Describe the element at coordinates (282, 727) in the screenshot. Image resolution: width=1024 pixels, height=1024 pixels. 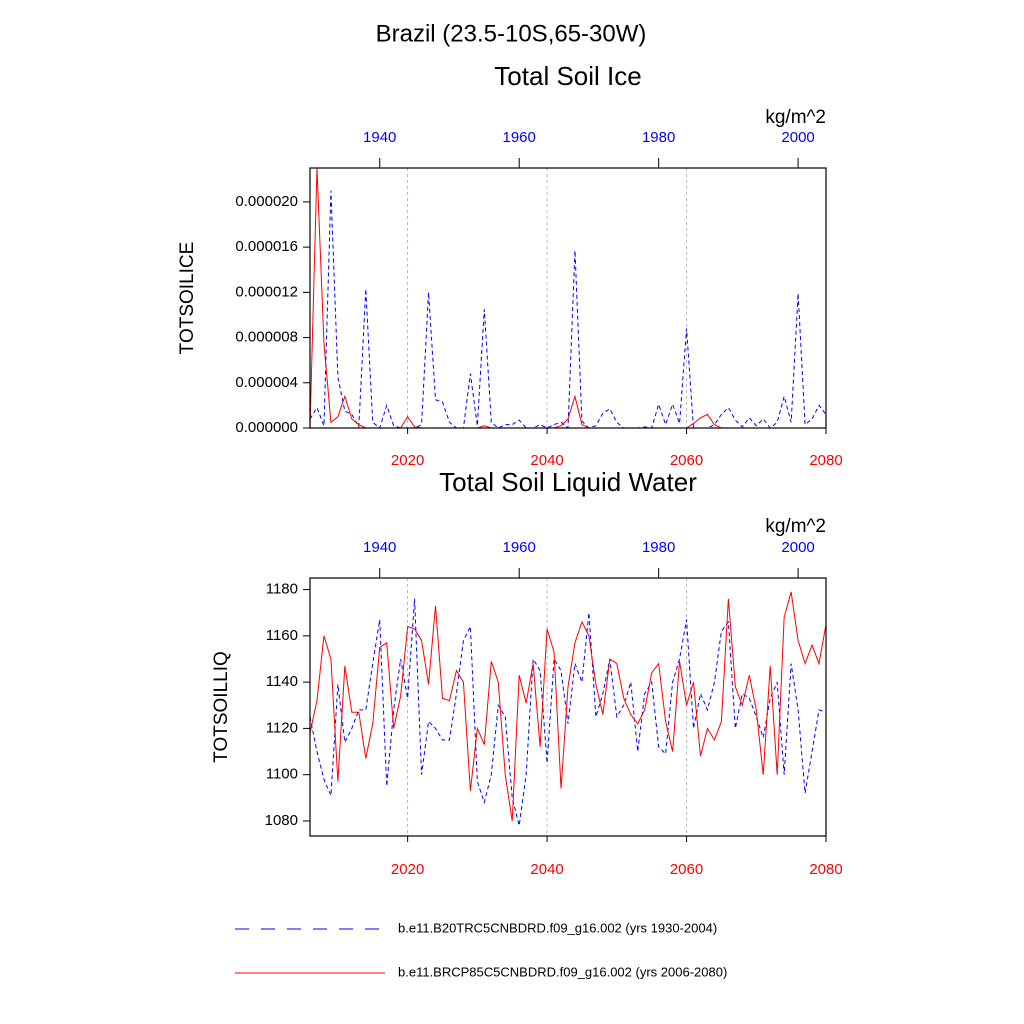
I see `y-tick-label: 1120` at that location.